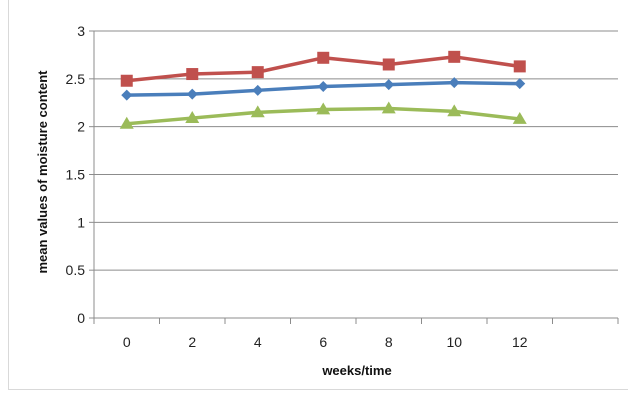 The image size is (632, 397). What do you see at coordinates (76, 79) in the screenshot?
I see `y-tick-label: 2.5` at bounding box center [76, 79].